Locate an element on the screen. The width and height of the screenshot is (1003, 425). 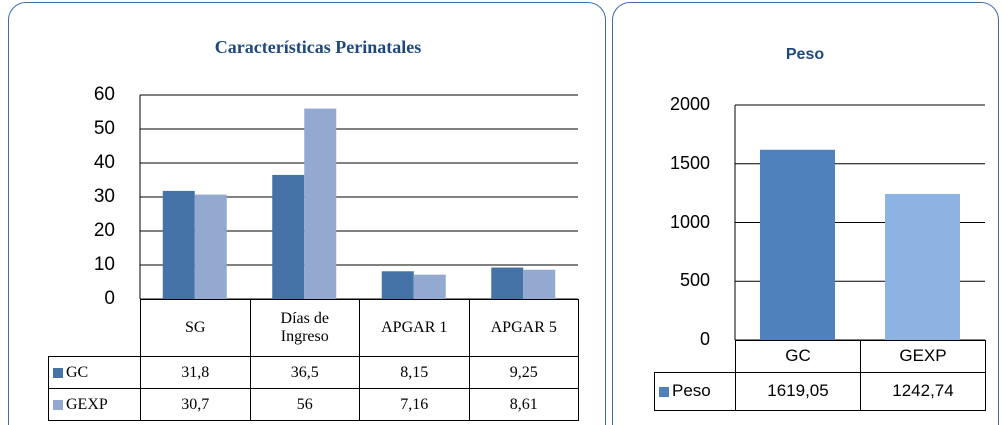
legend-cell: Peso is located at coordinates (695, 391).